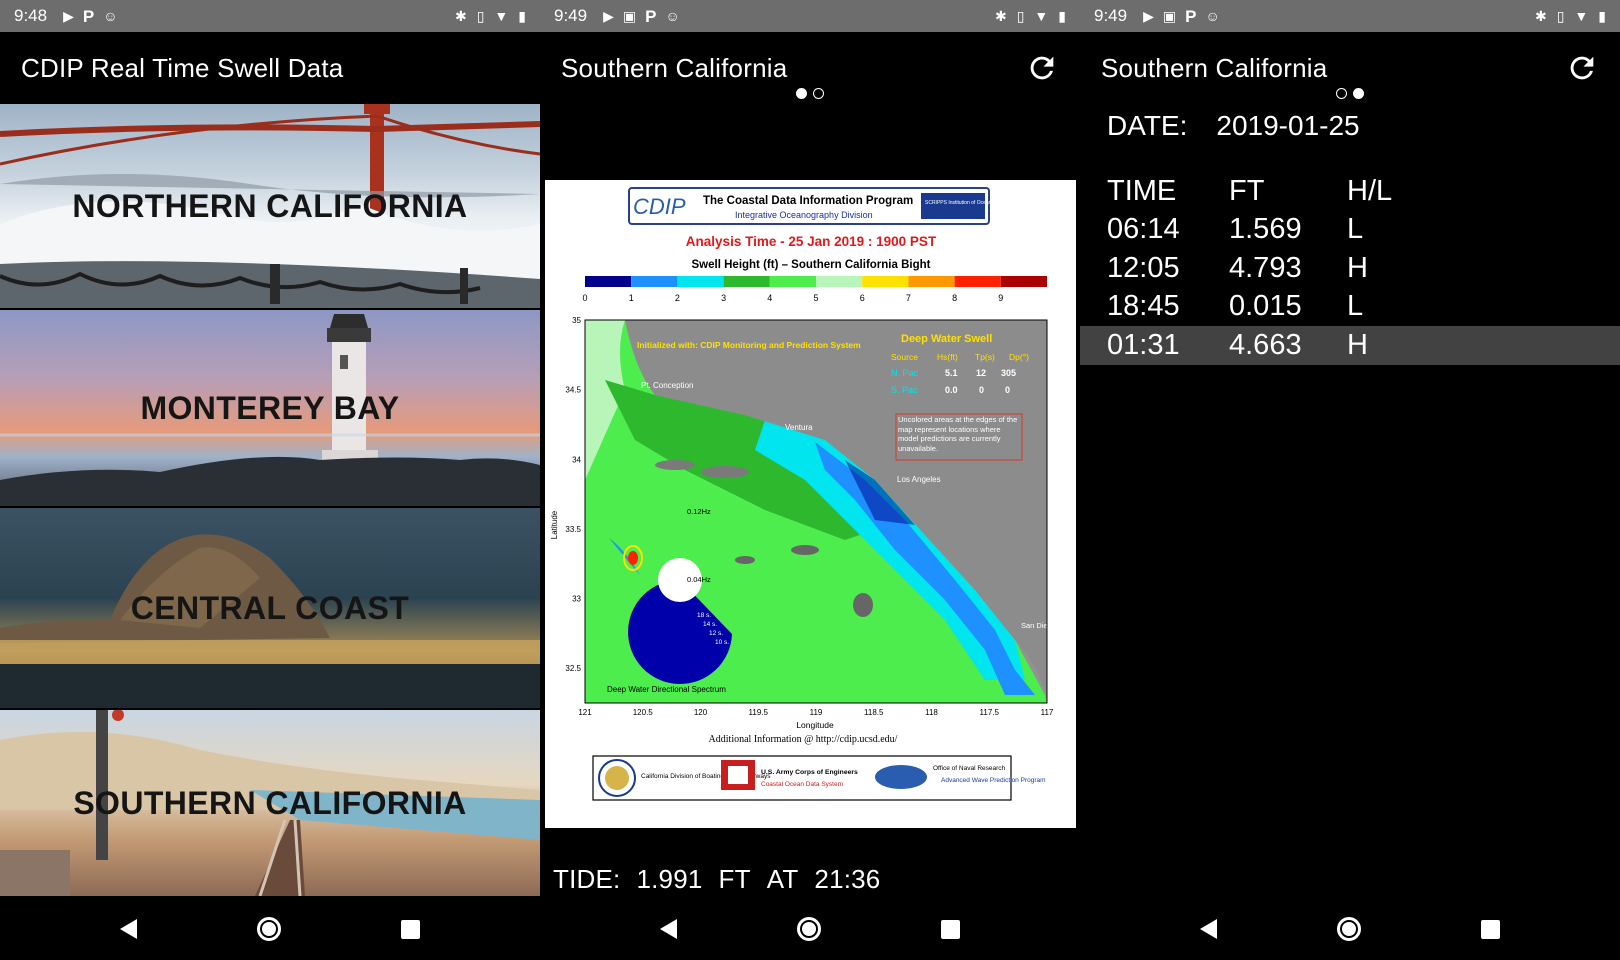 The width and height of the screenshot is (1620, 960). Describe the element at coordinates (1288, 125) in the screenshot. I see `date-value: 2019-01-25` at that location.